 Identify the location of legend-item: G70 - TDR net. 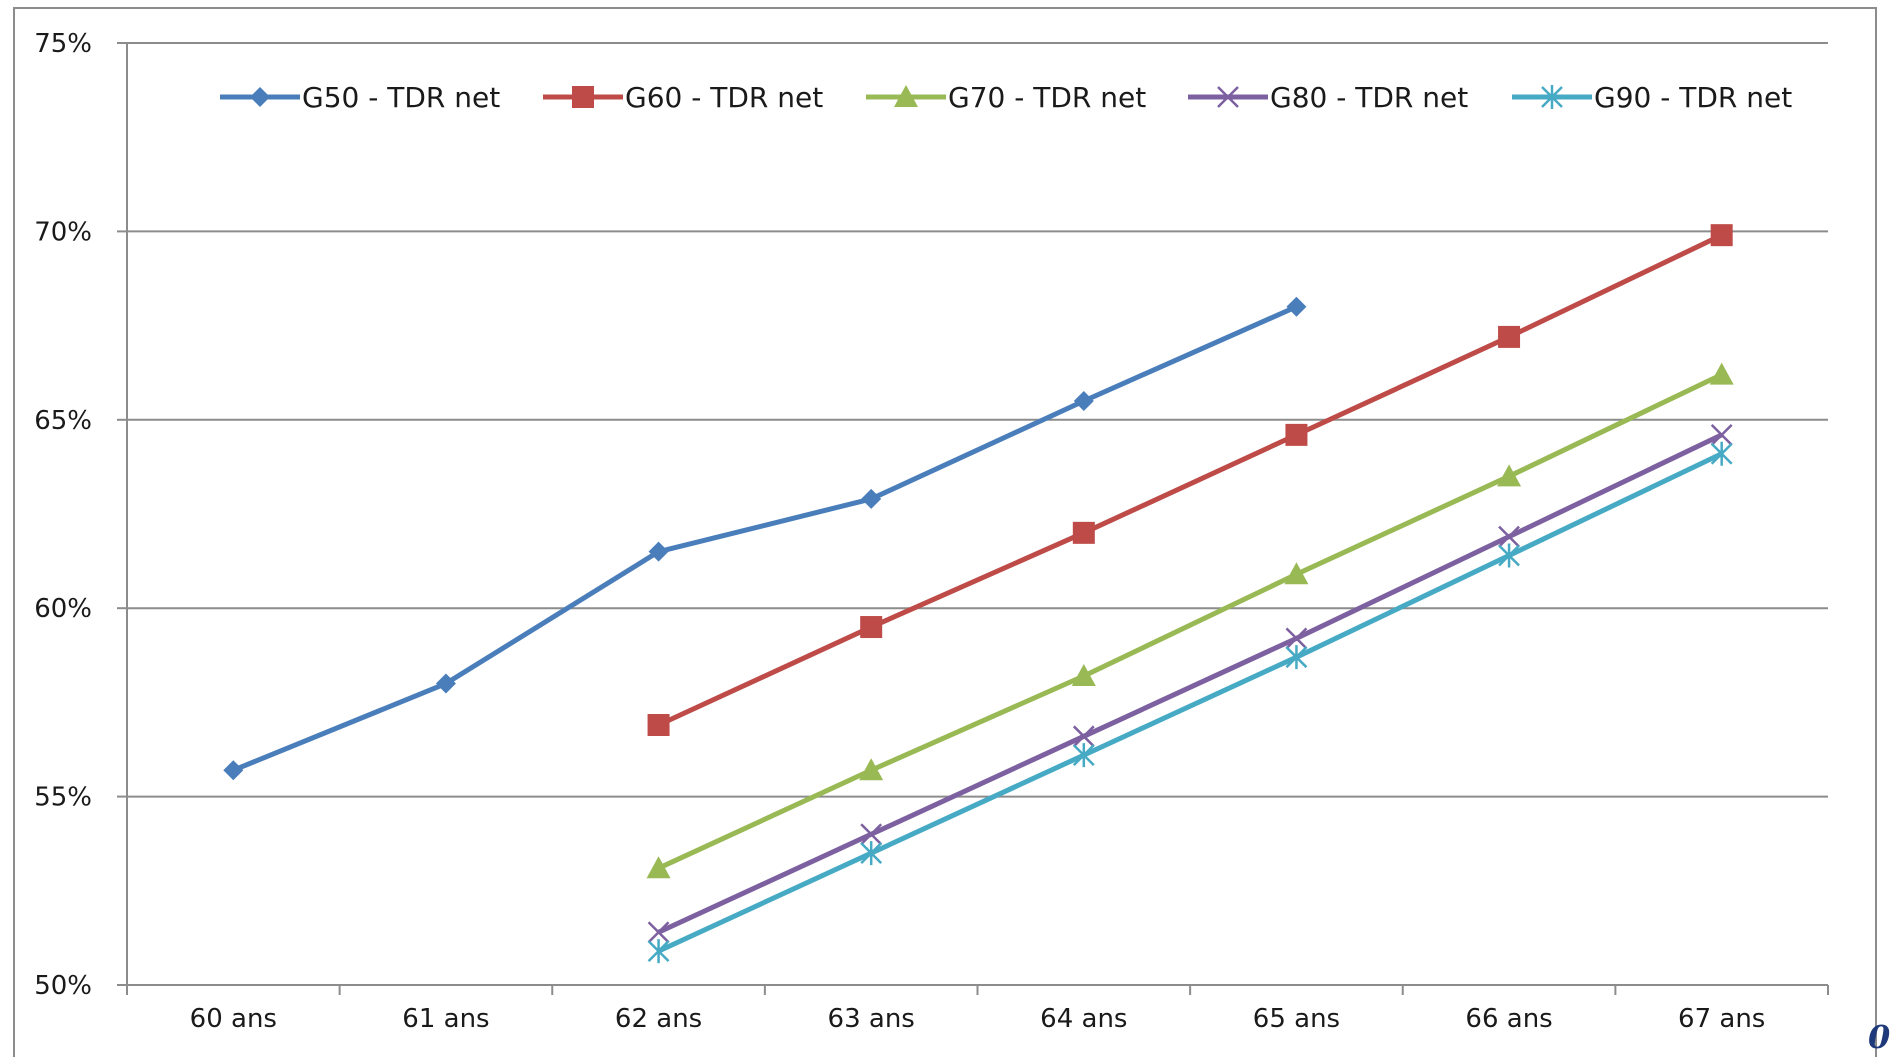
(1006, 97).